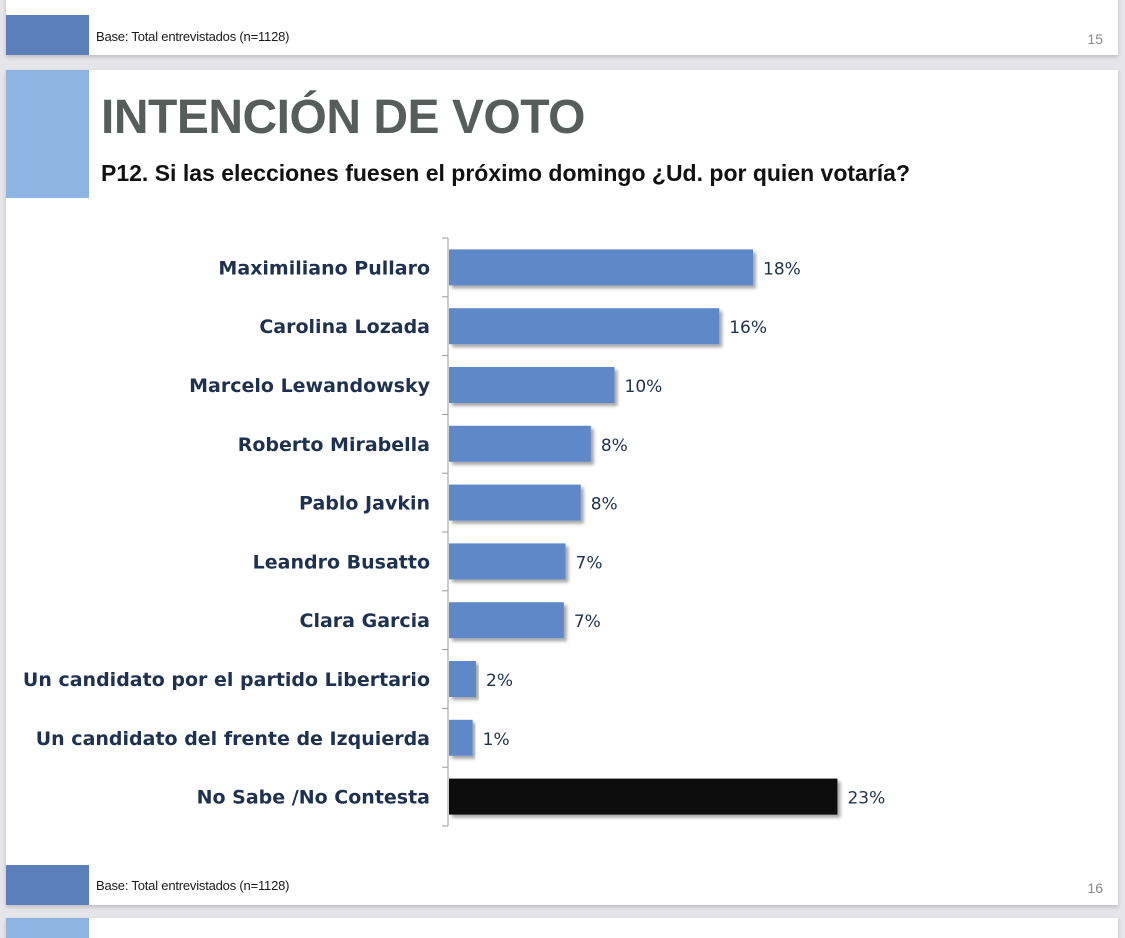  What do you see at coordinates (644, 387) in the screenshot?
I see `value-label: 10%` at bounding box center [644, 387].